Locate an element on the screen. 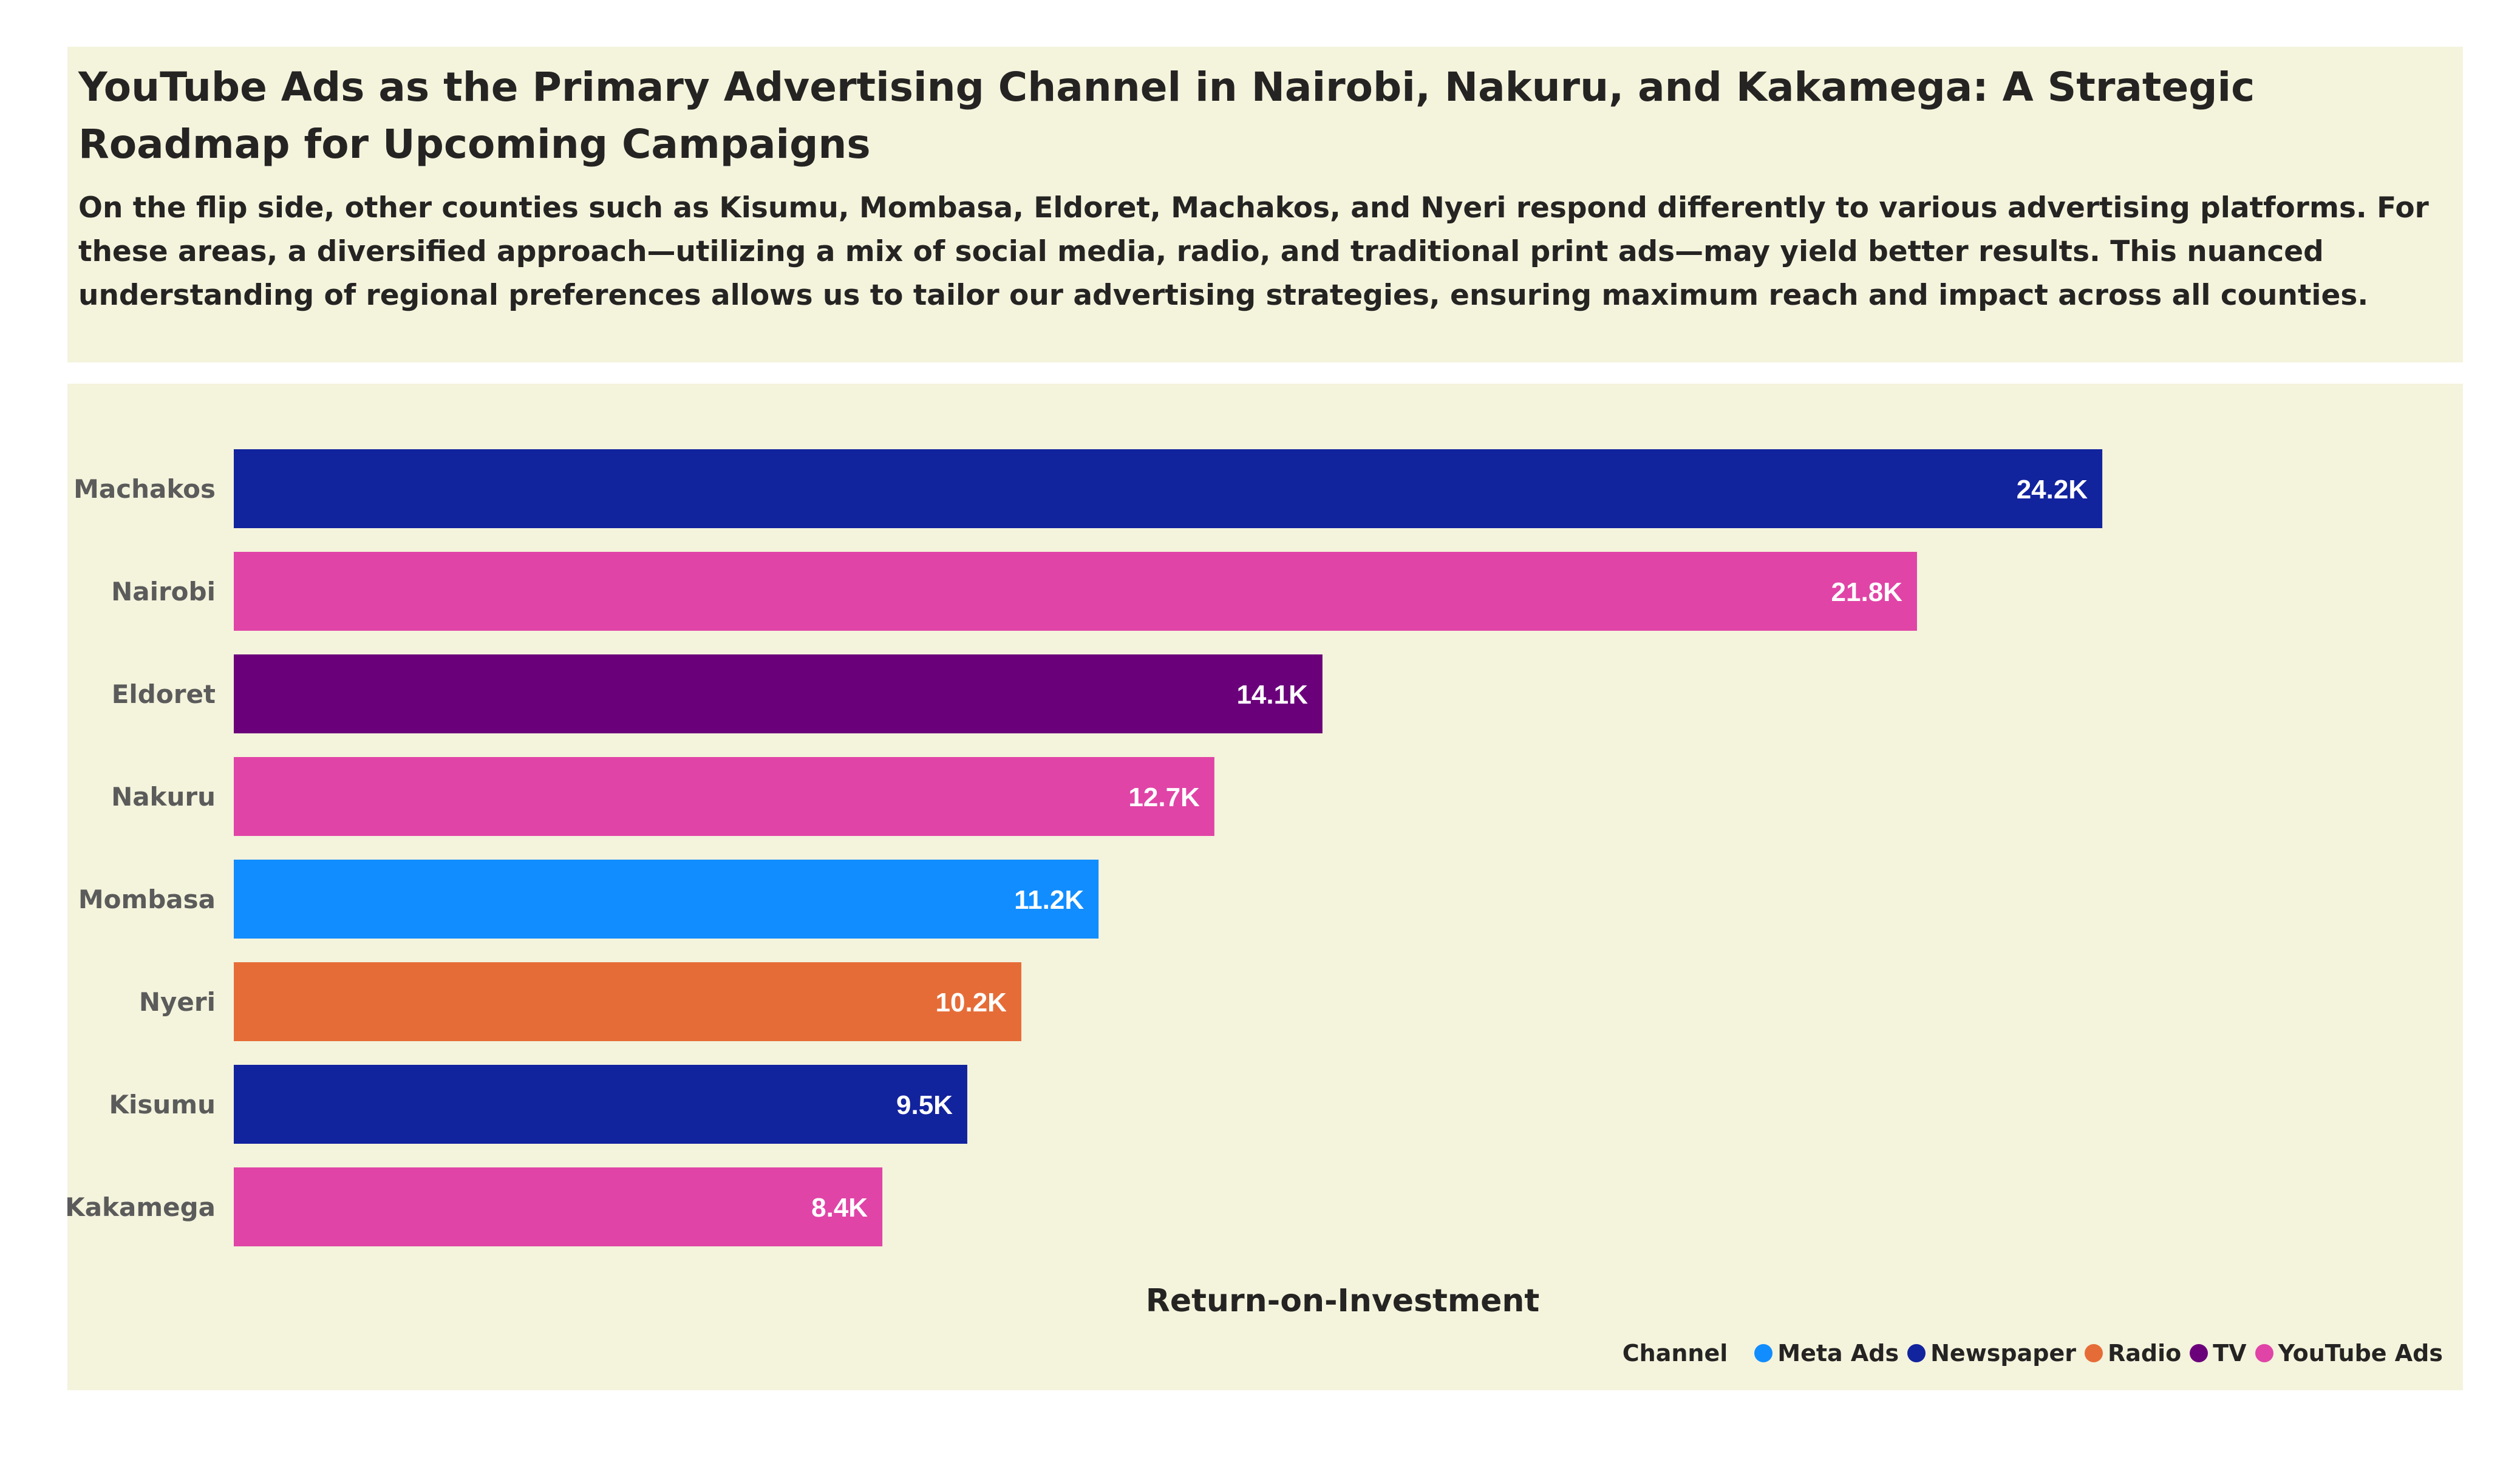  legend-item: Newspaper is located at coordinates (1991, 1353).